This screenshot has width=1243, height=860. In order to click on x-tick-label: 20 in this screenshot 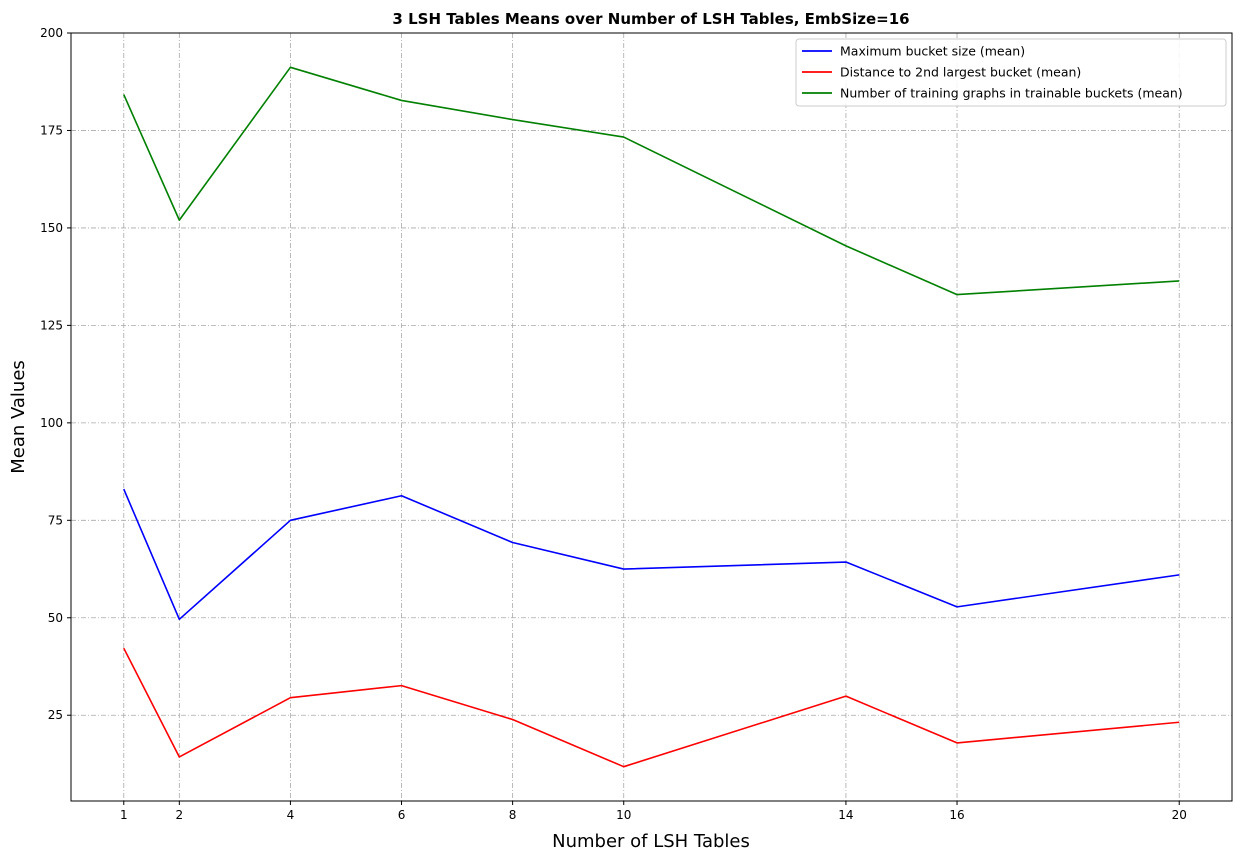, I will do `click(1179, 815)`.